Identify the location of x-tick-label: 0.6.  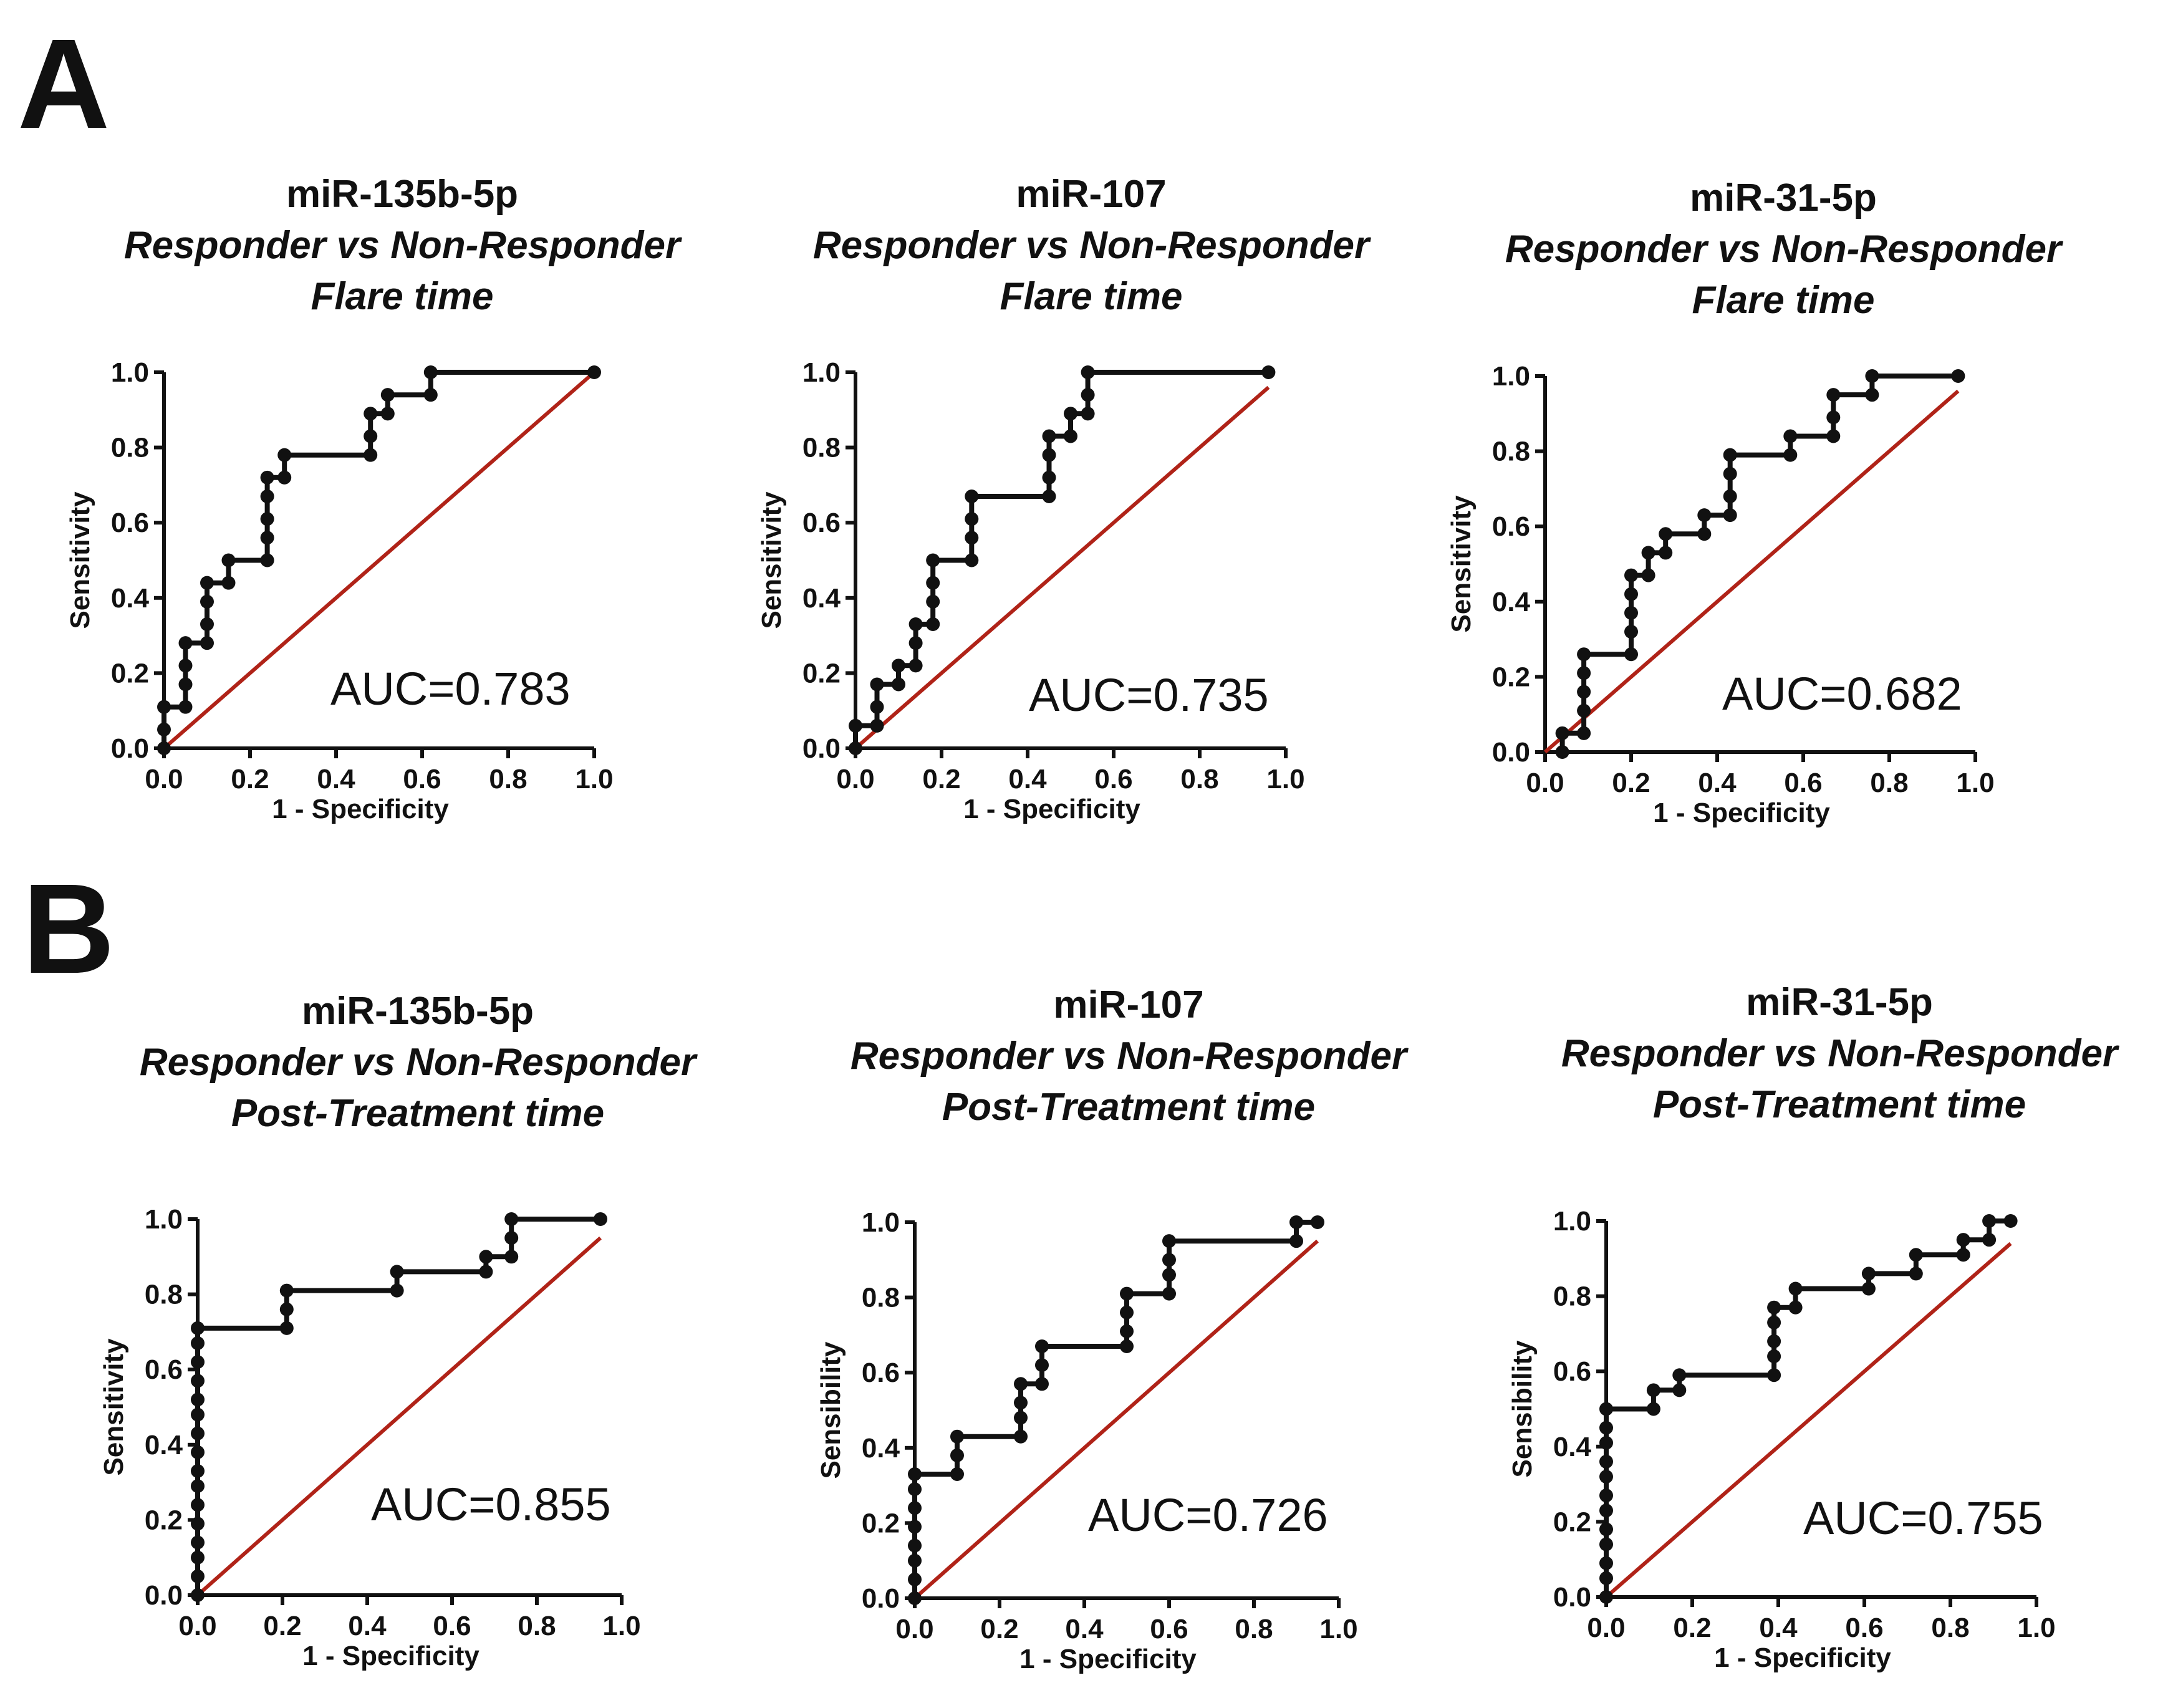
(1113, 779).